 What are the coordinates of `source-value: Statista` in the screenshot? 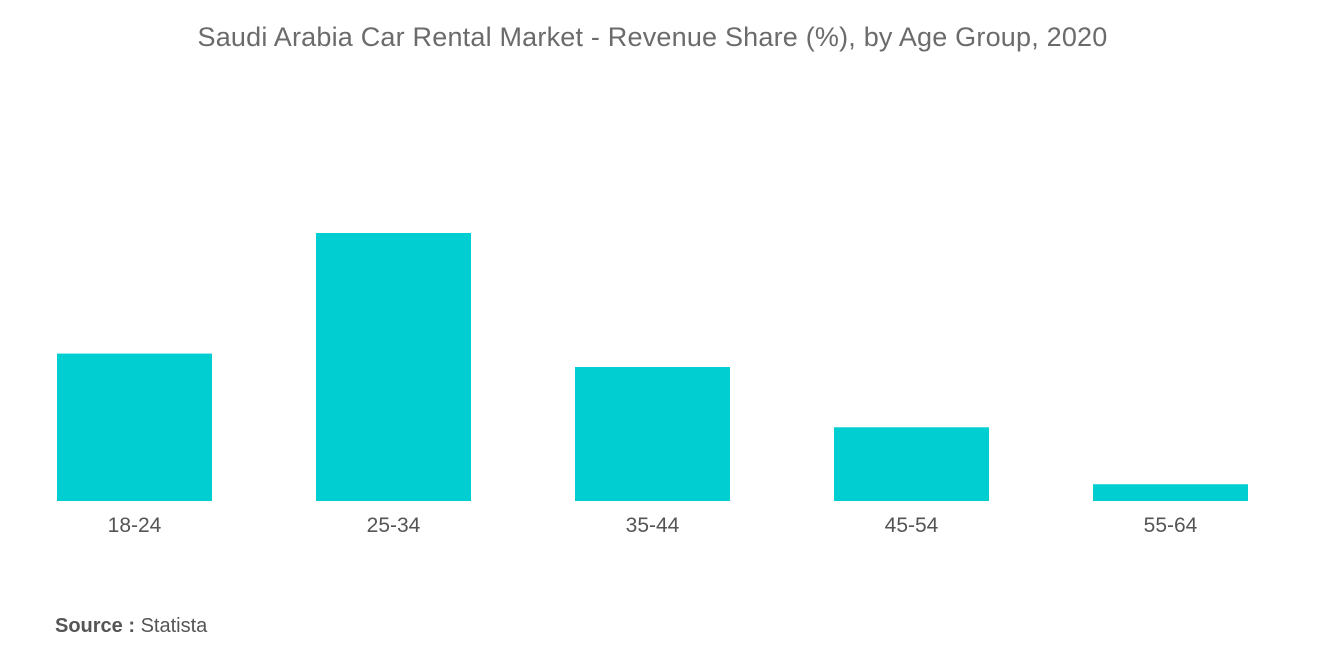 It's located at (174, 626).